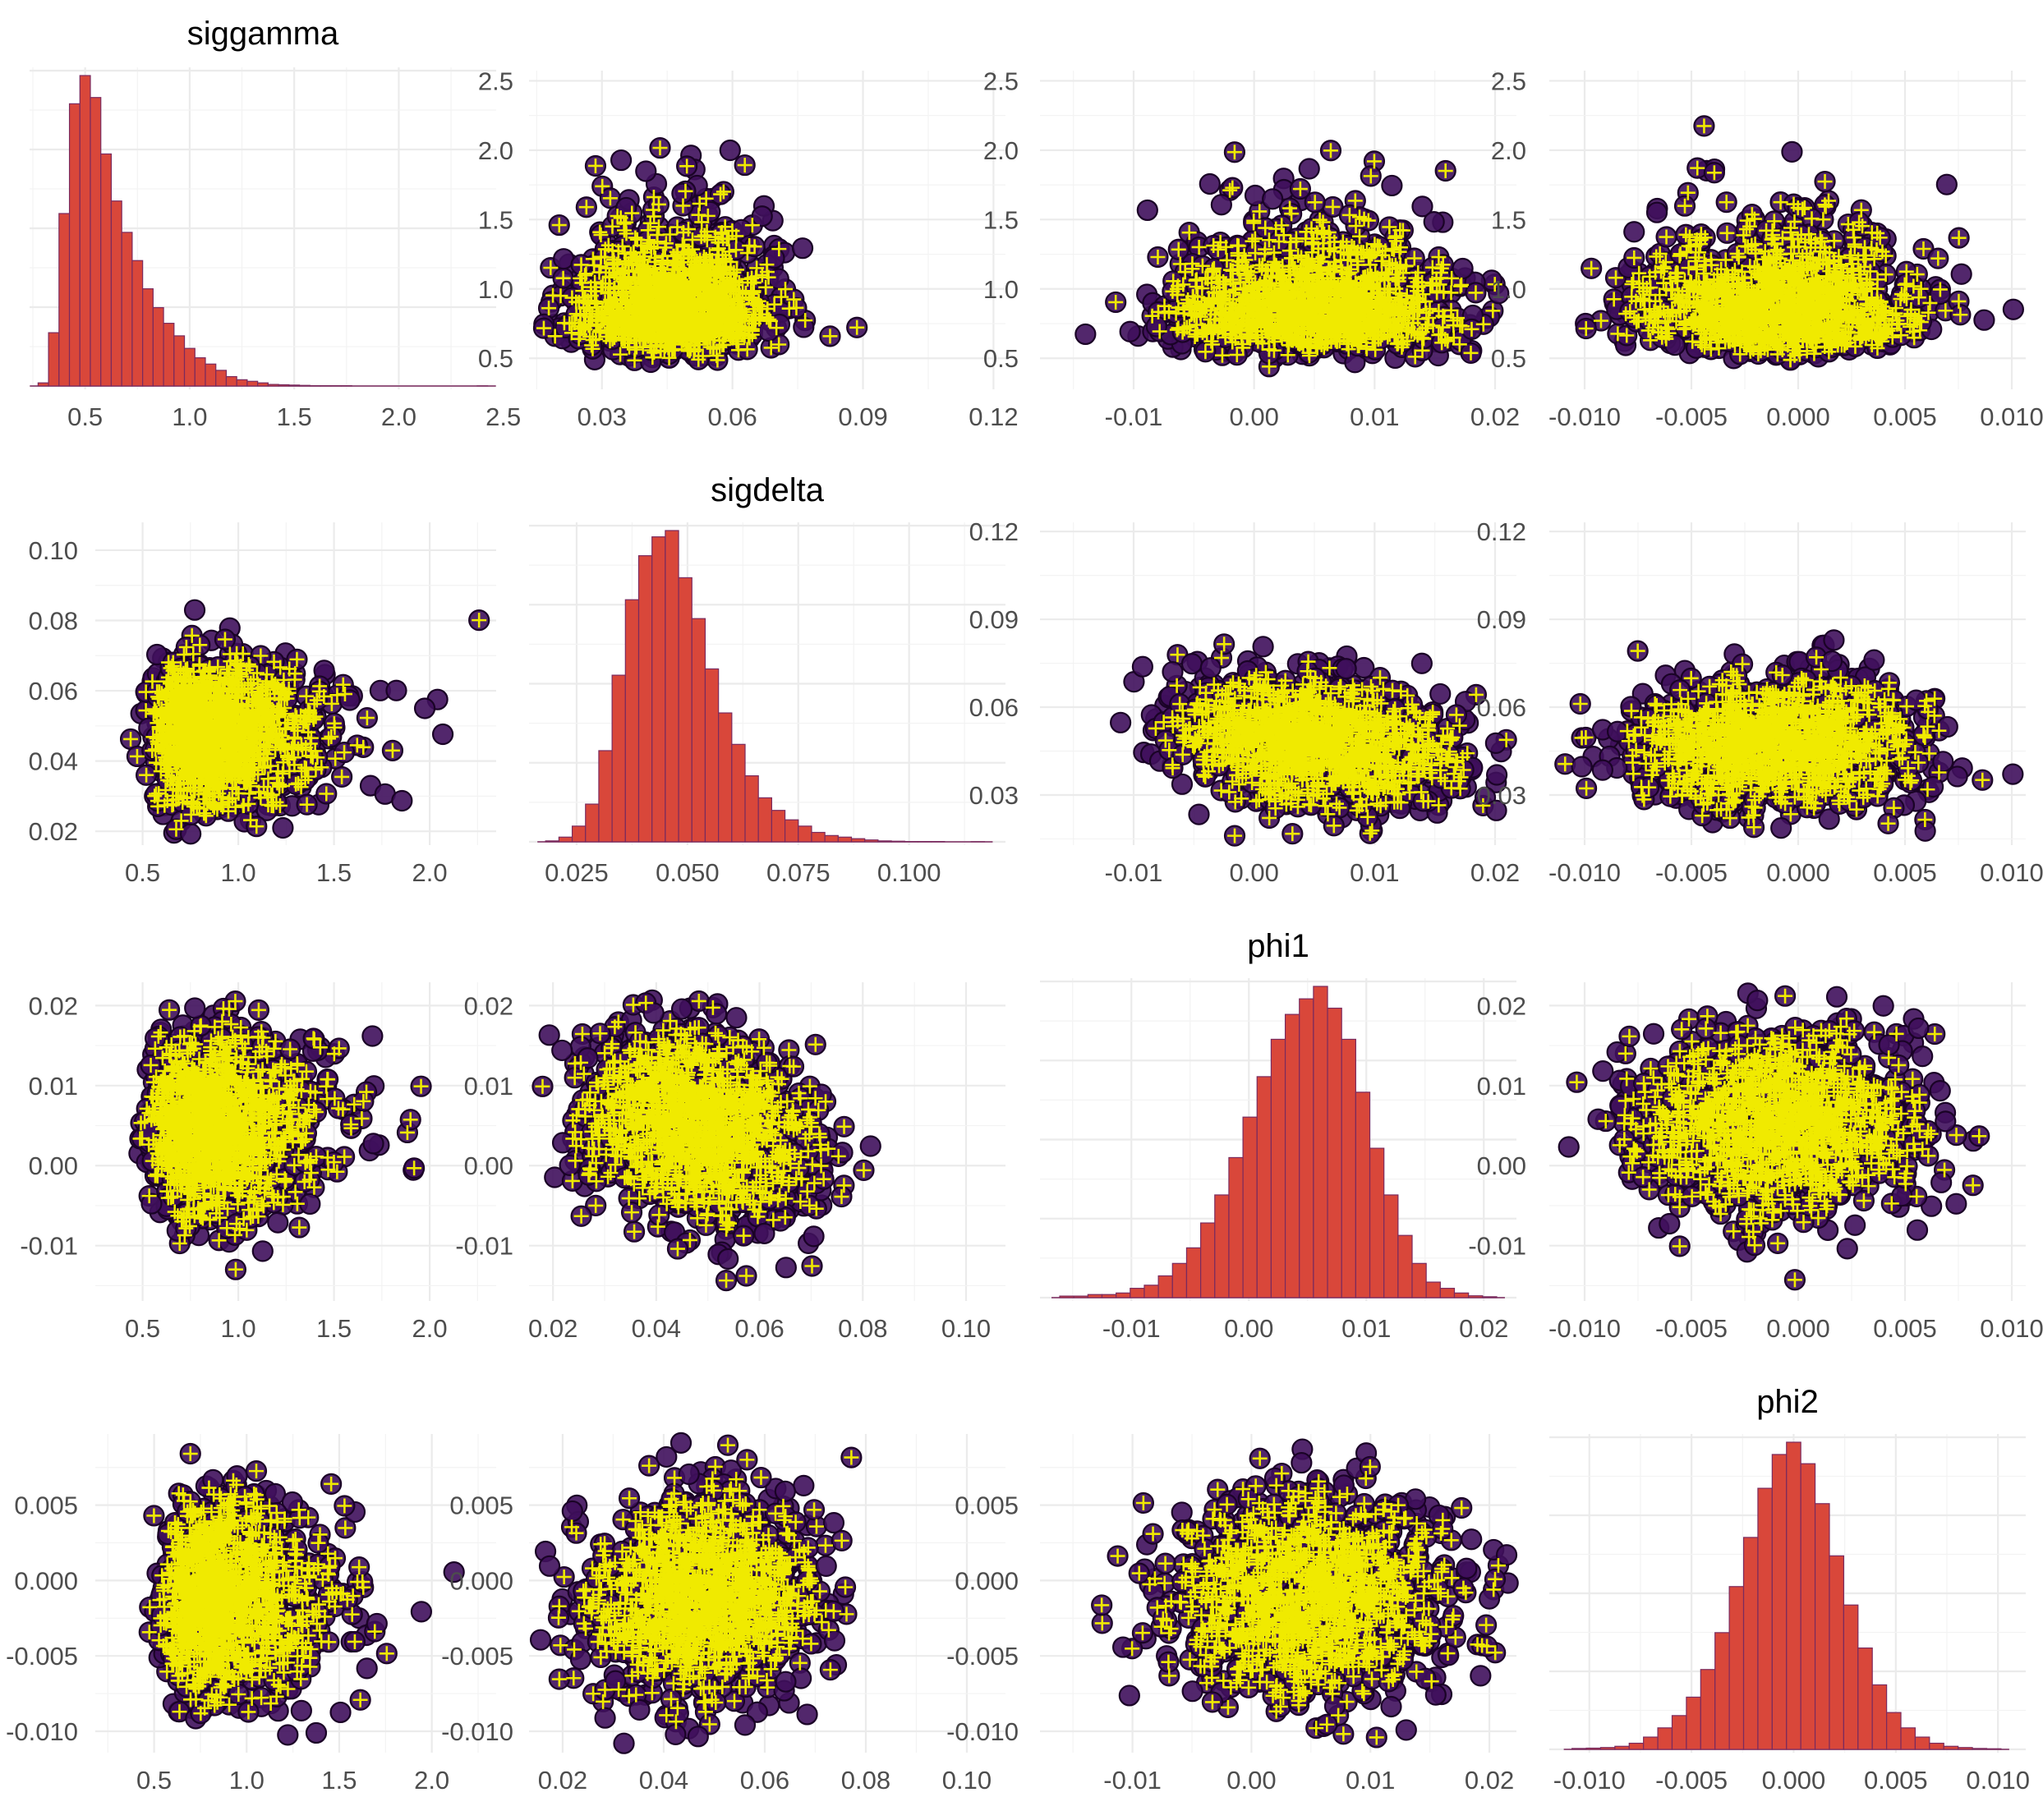 This screenshot has width=2043, height=1820. Describe the element at coordinates (732, 416) in the screenshot. I see `x-tick-label: 0.06` at that location.